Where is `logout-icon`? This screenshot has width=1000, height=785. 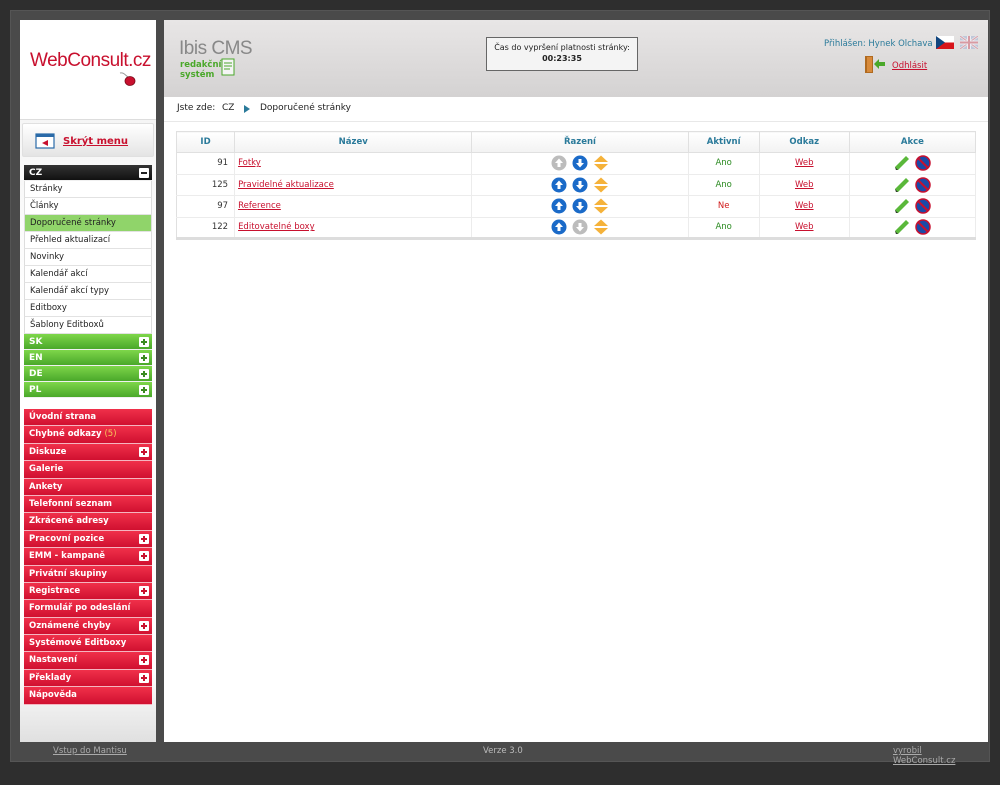 logout-icon is located at coordinates (875, 64).